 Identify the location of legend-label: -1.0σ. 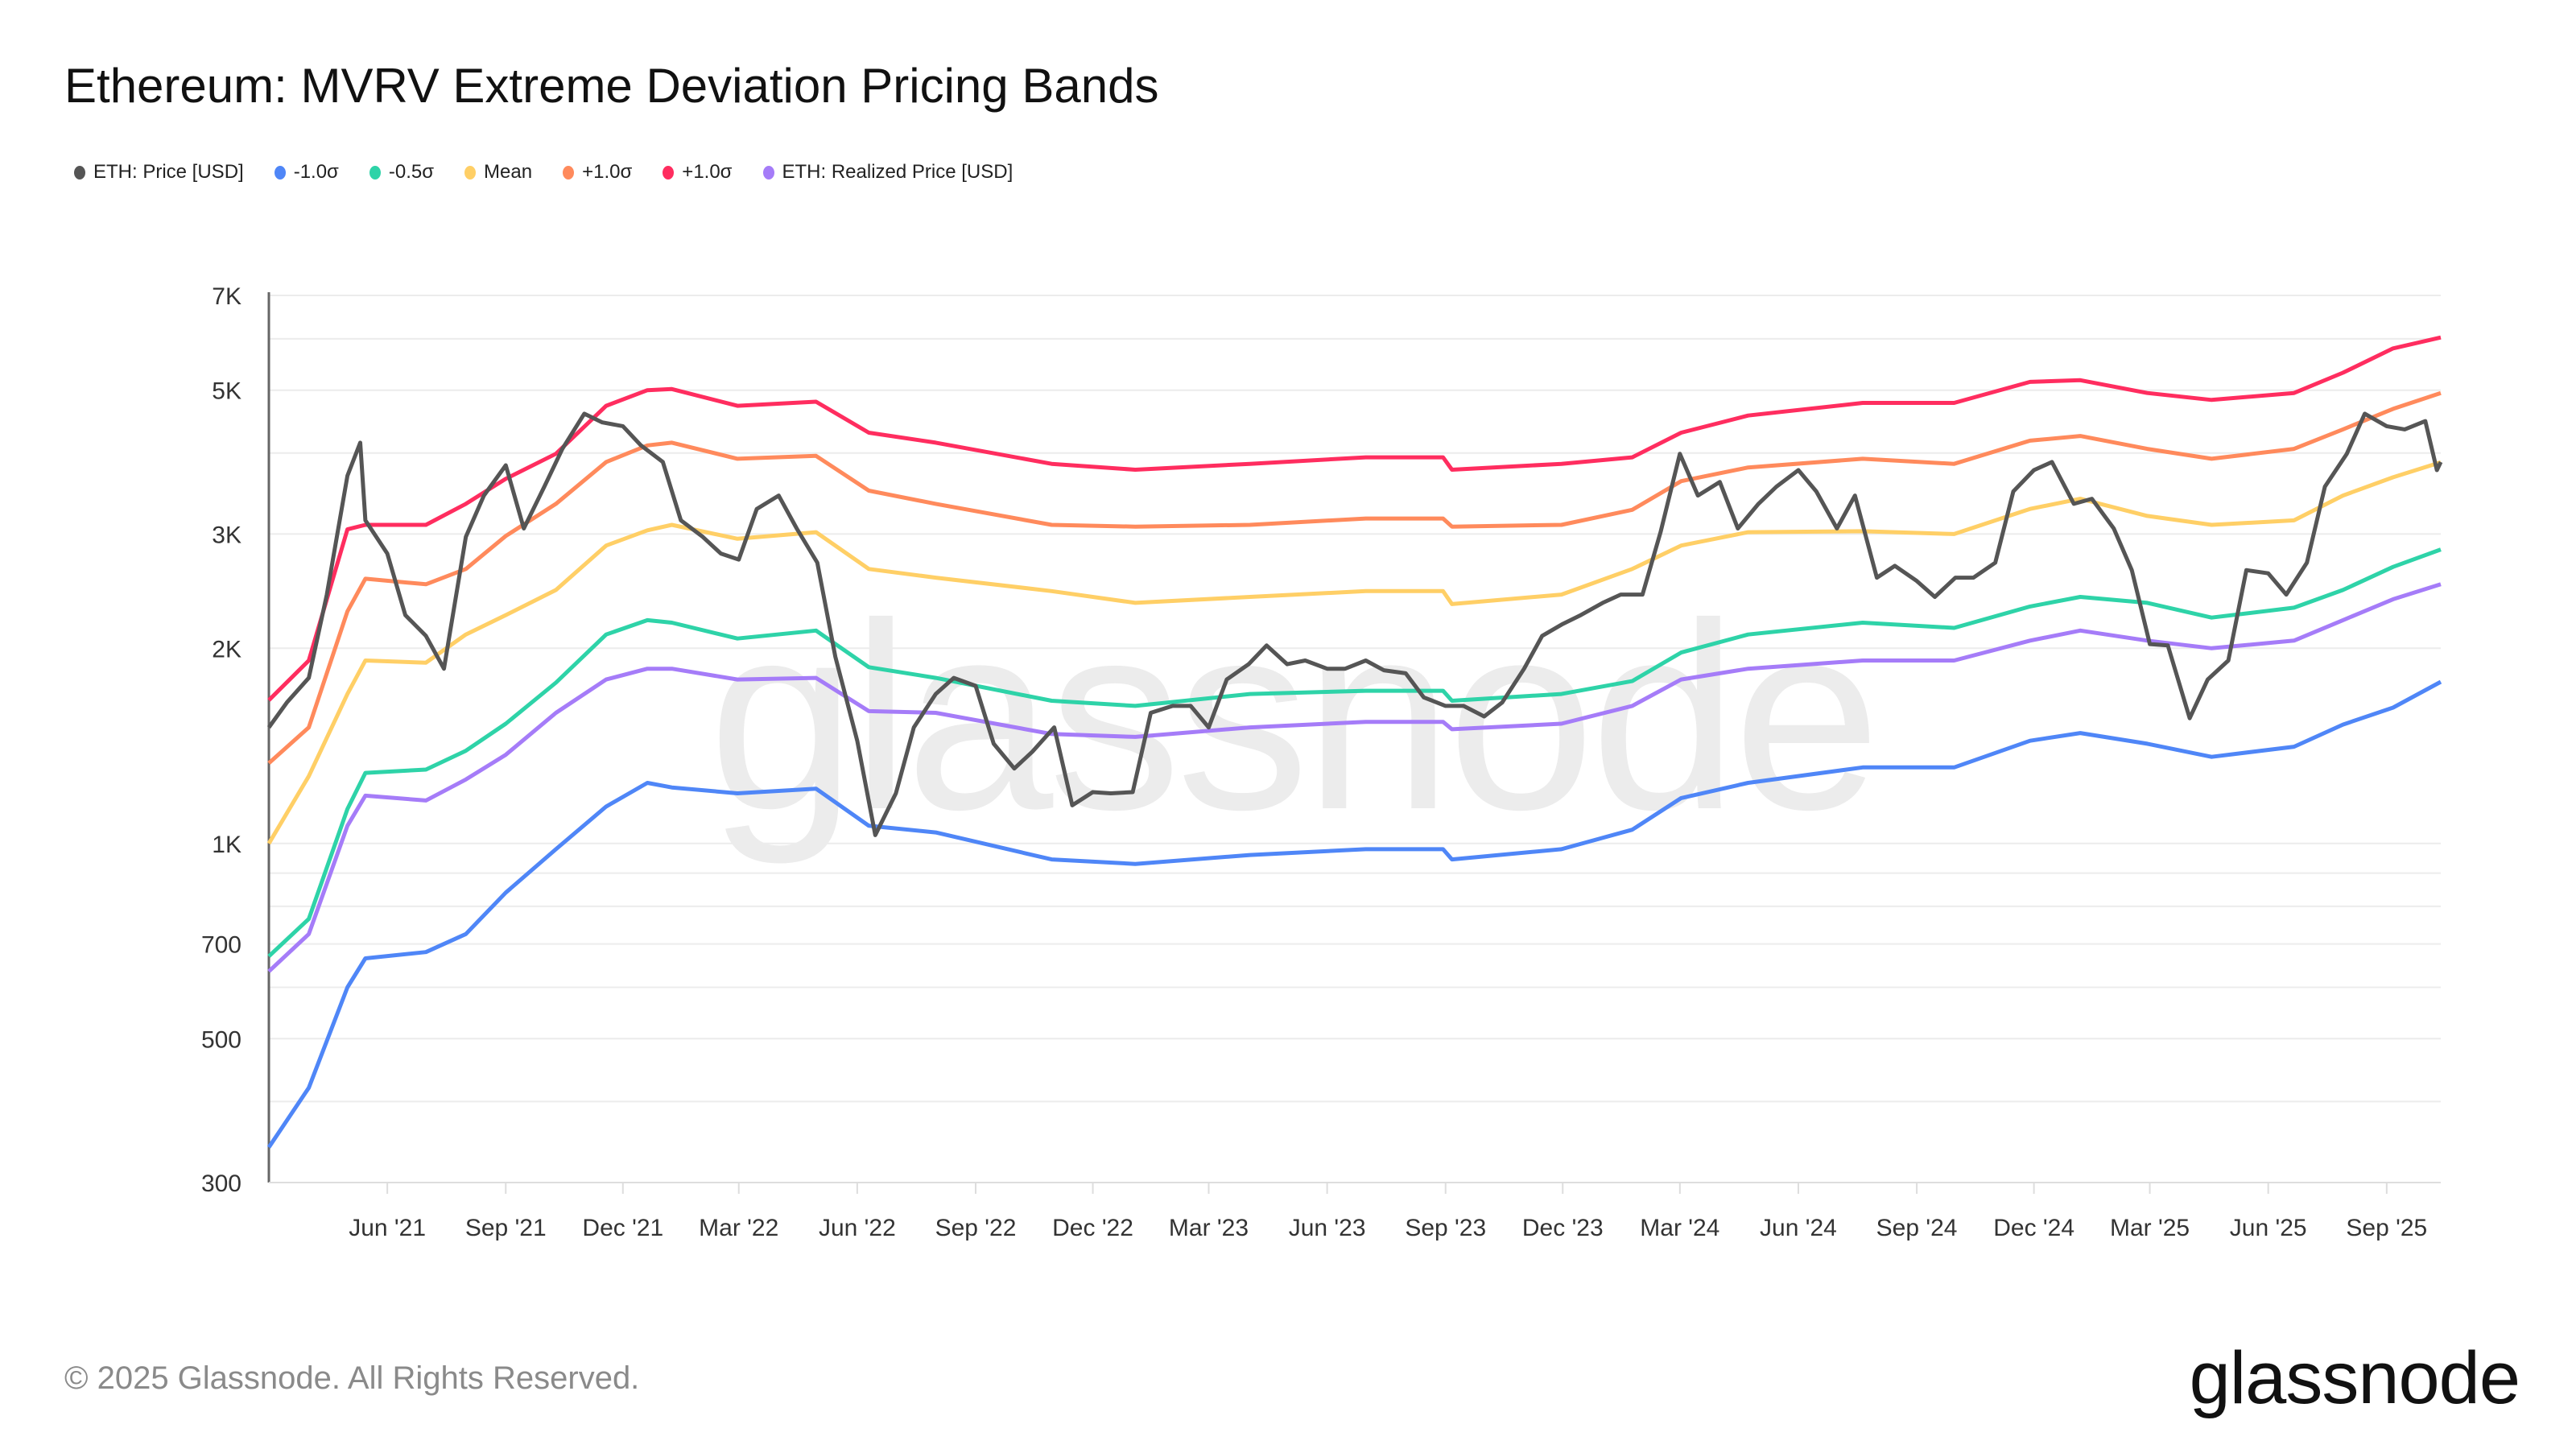
(316, 172).